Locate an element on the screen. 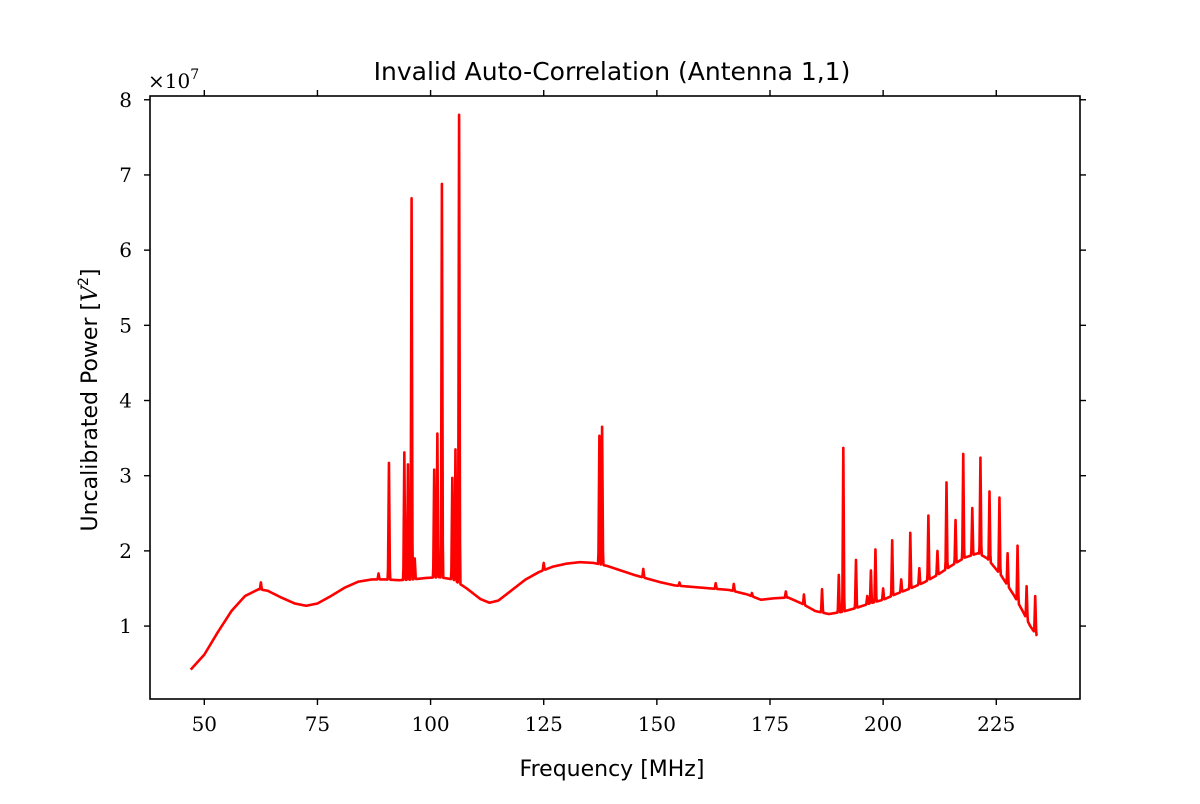 This screenshot has height=804, width=1200. y-offset-text: ×10⁷ is located at coordinates (173, 80).